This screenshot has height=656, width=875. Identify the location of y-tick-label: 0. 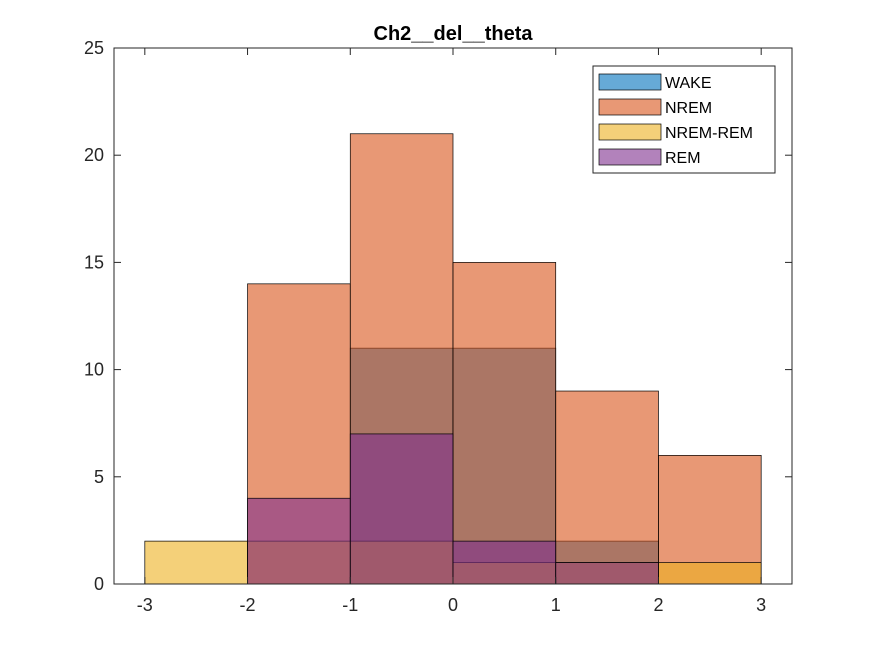
(99, 584).